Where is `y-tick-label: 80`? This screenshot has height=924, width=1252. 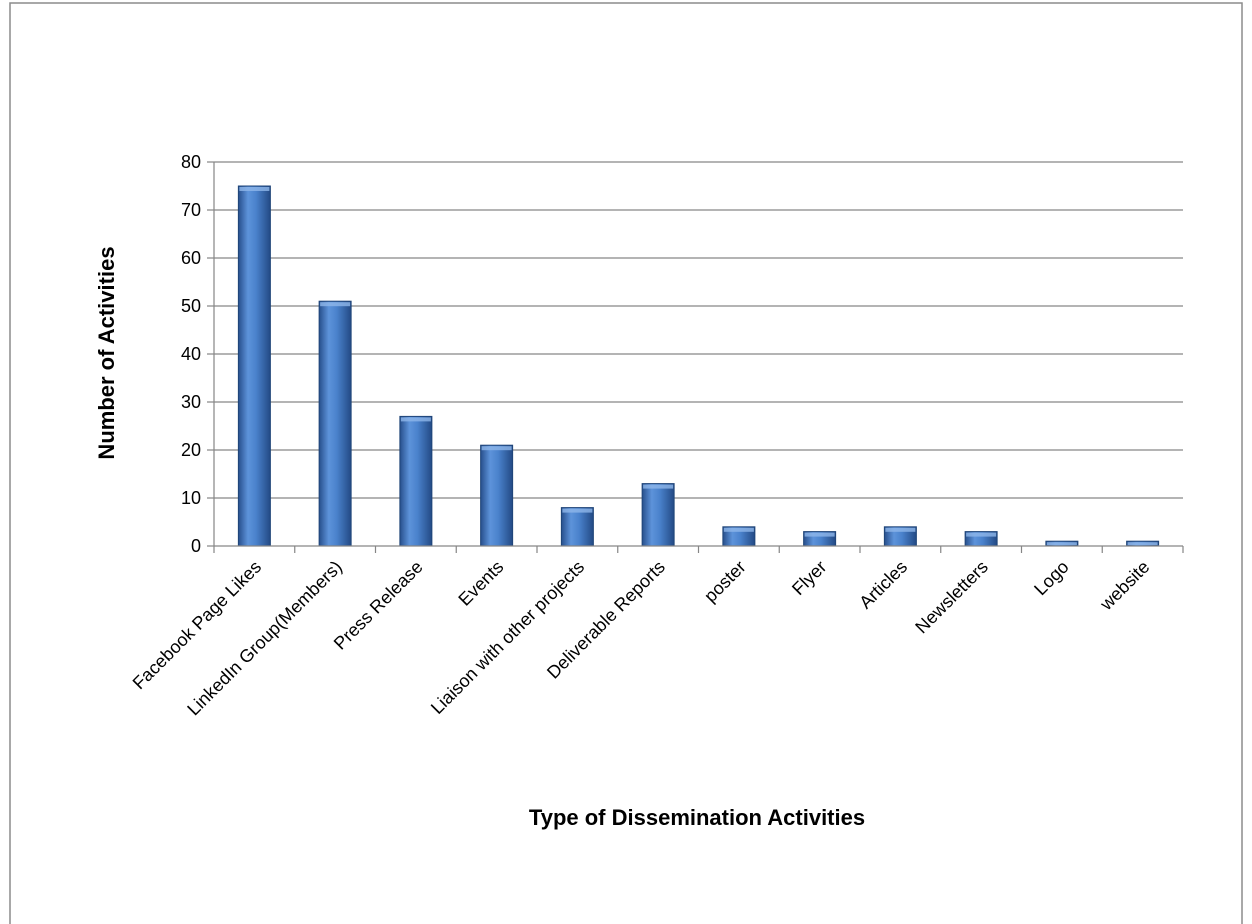 y-tick-label: 80 is located at coordinates (191, 162).